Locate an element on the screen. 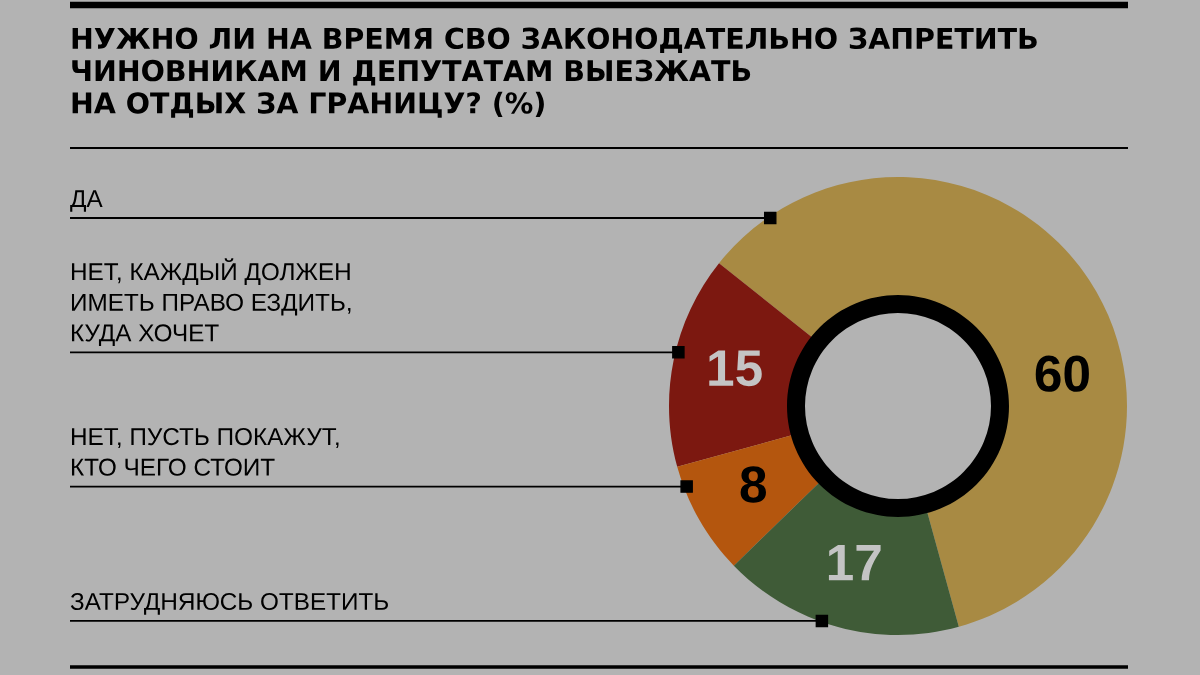 The image size is (1200, 675). data-label: 8 is located at coordinates (753, 484).